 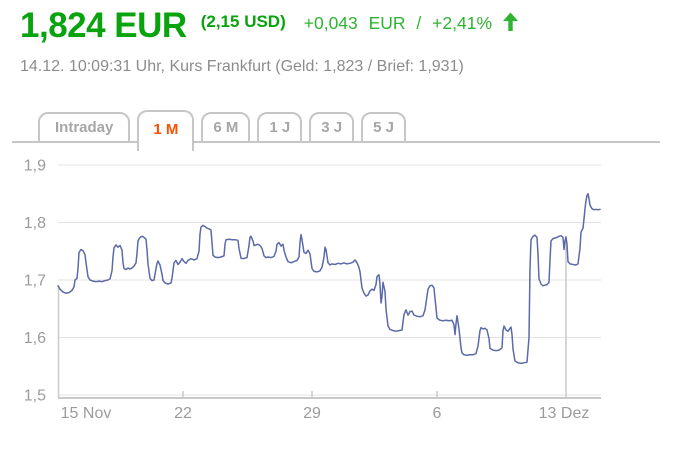 What do you see at coordinates (35, 338) in the screenshot?
I see `svg-text: 1,6` at bounding box center [35, 338].